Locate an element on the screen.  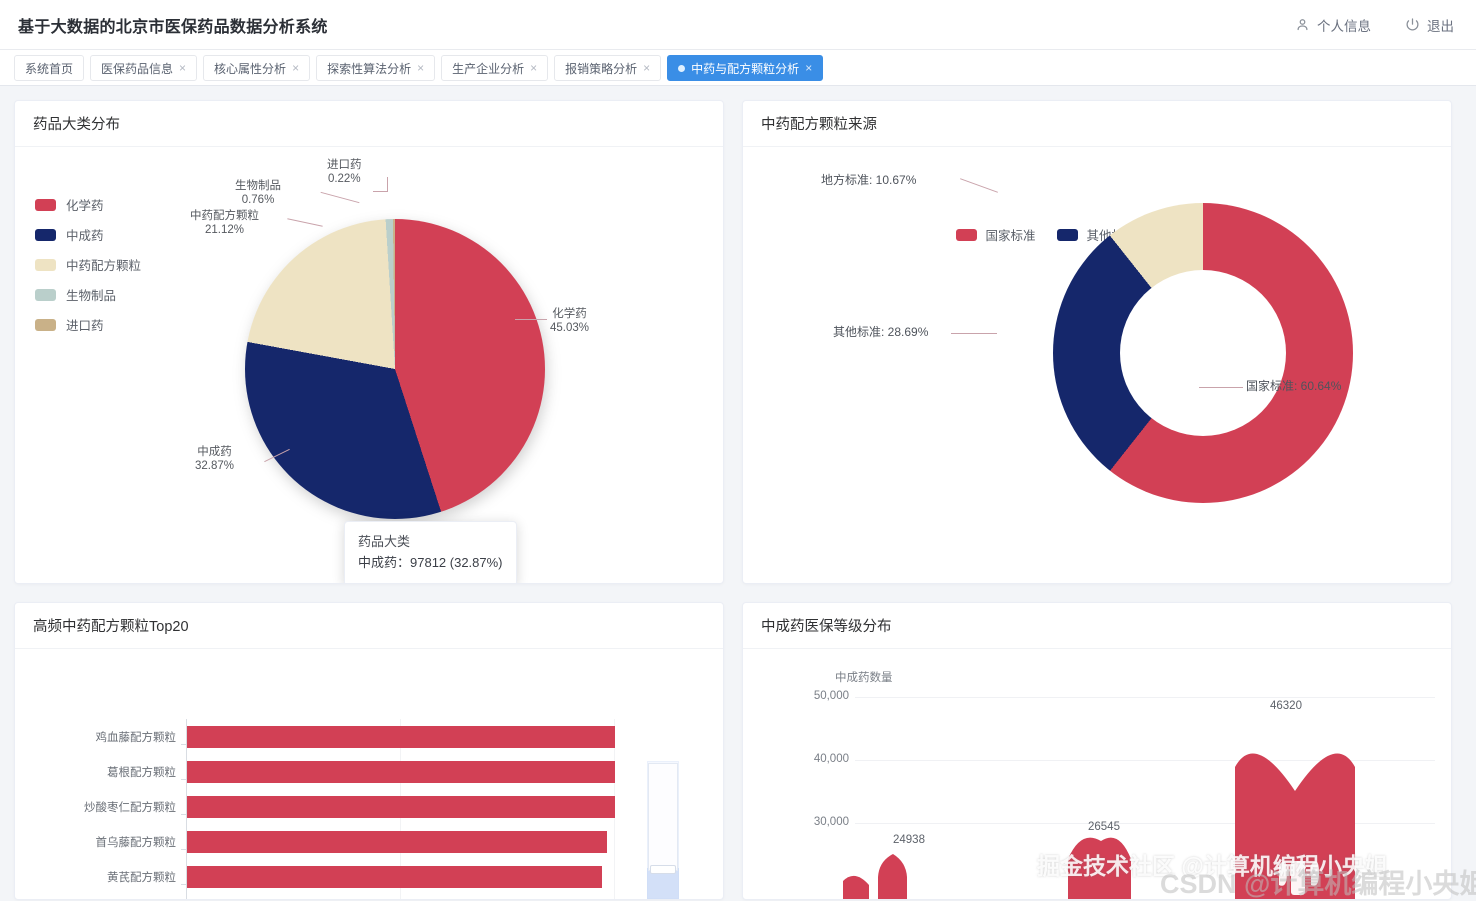
legend-item-patent-tcm: 中成药 is located at coordinates (88, 234).